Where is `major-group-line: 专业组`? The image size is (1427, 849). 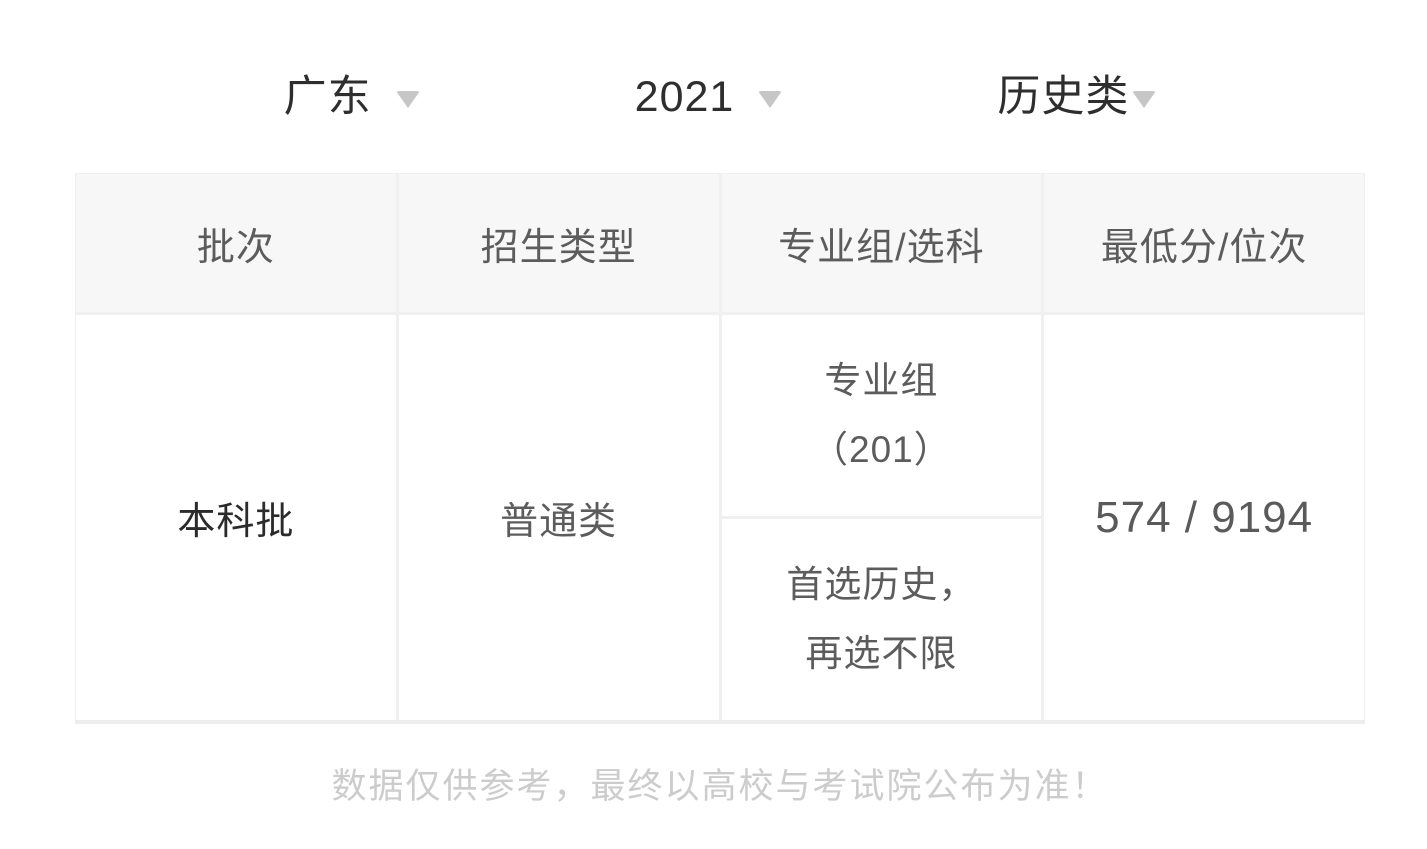 major-group-line: 专业组 is located at coordinates (881, 381).